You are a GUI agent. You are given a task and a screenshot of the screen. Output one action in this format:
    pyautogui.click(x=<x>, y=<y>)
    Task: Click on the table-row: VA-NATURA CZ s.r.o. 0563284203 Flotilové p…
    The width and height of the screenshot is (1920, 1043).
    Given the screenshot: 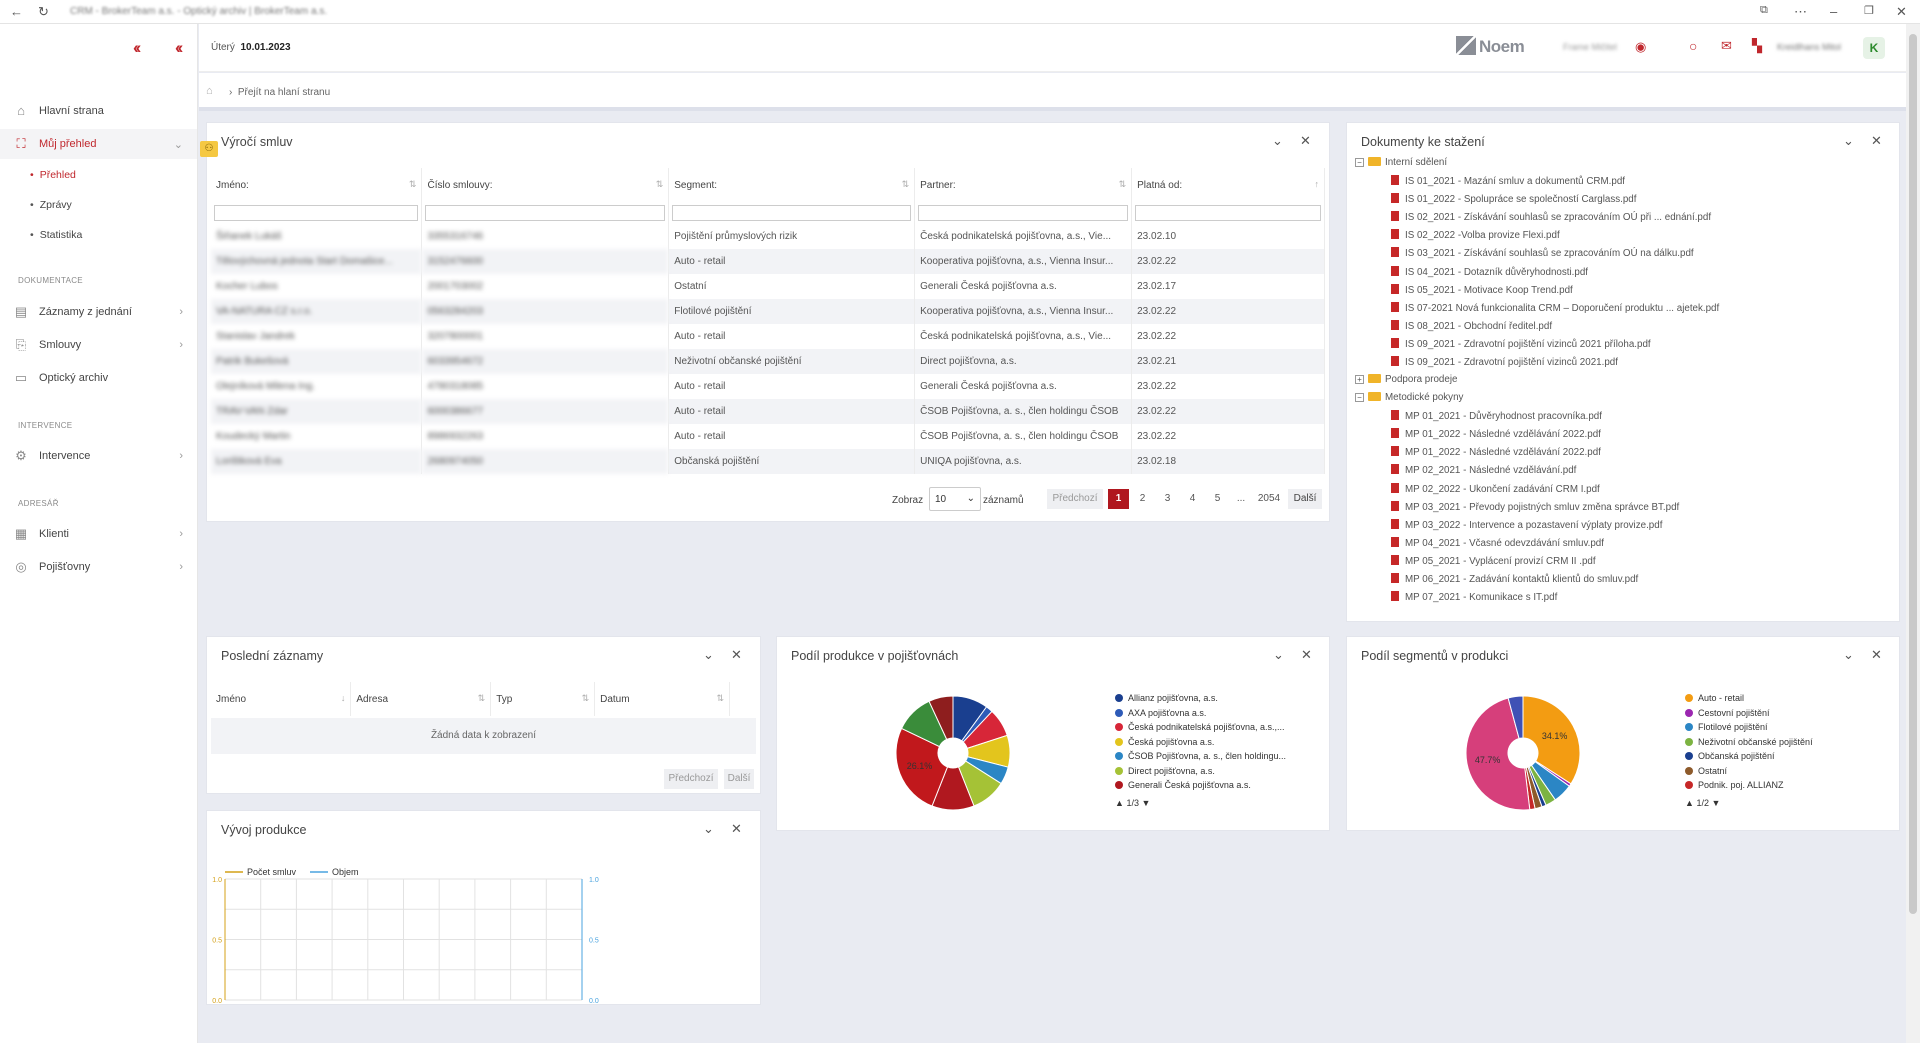 What is the action you would take?
    pyautogui.click(x=768, y=311)
    